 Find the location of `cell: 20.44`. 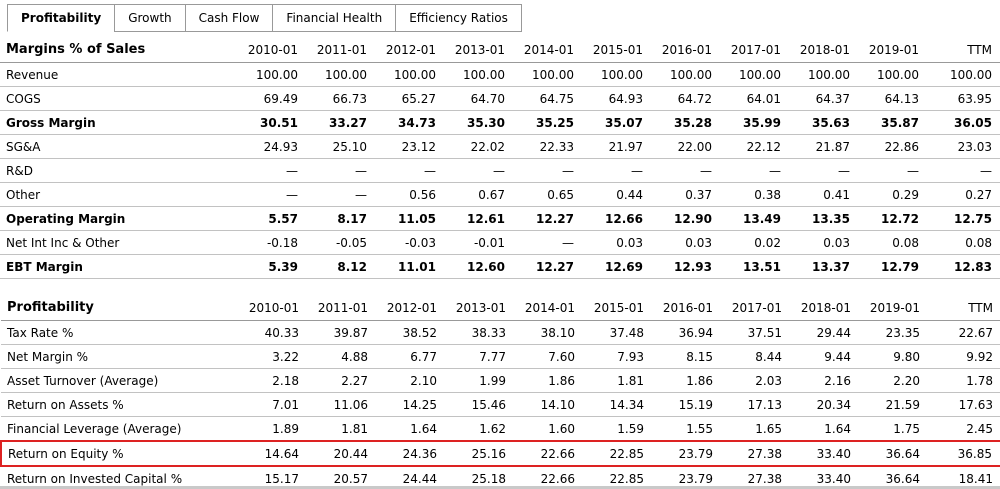

cell: 20.44 is located at coordinates (341, 453).